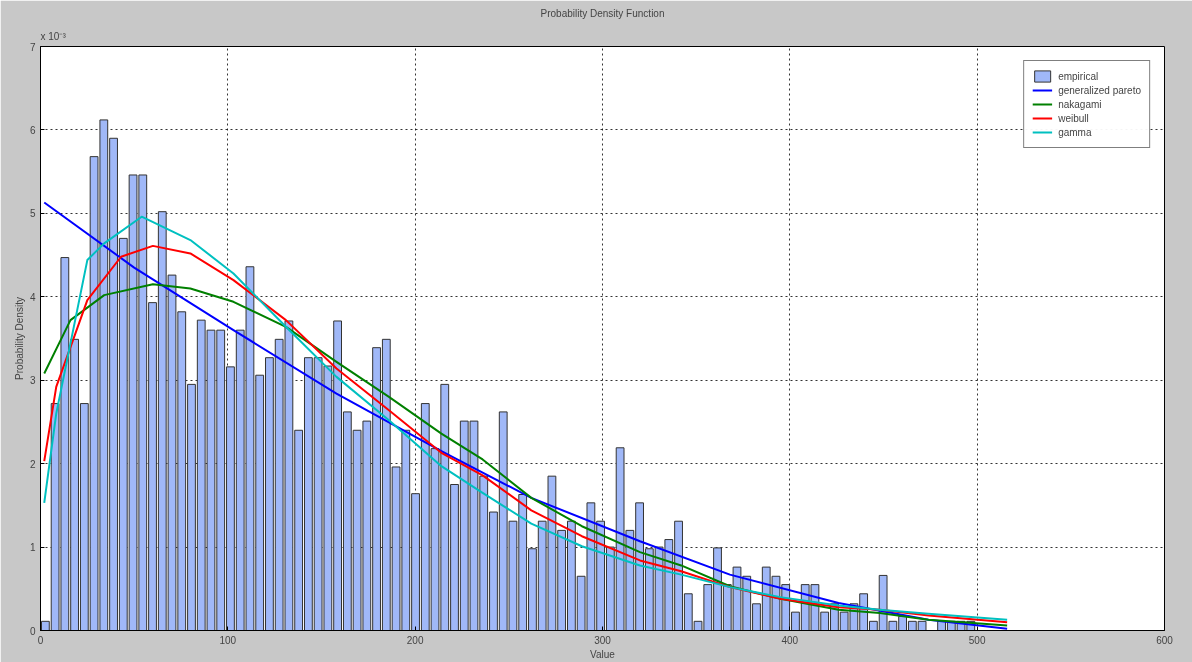 The image size is (1192, 662). What do you see at coordinates (1165, 640) in the screenshot?
I see `x-tick-label: 600` at bounding box center [1165, 640].